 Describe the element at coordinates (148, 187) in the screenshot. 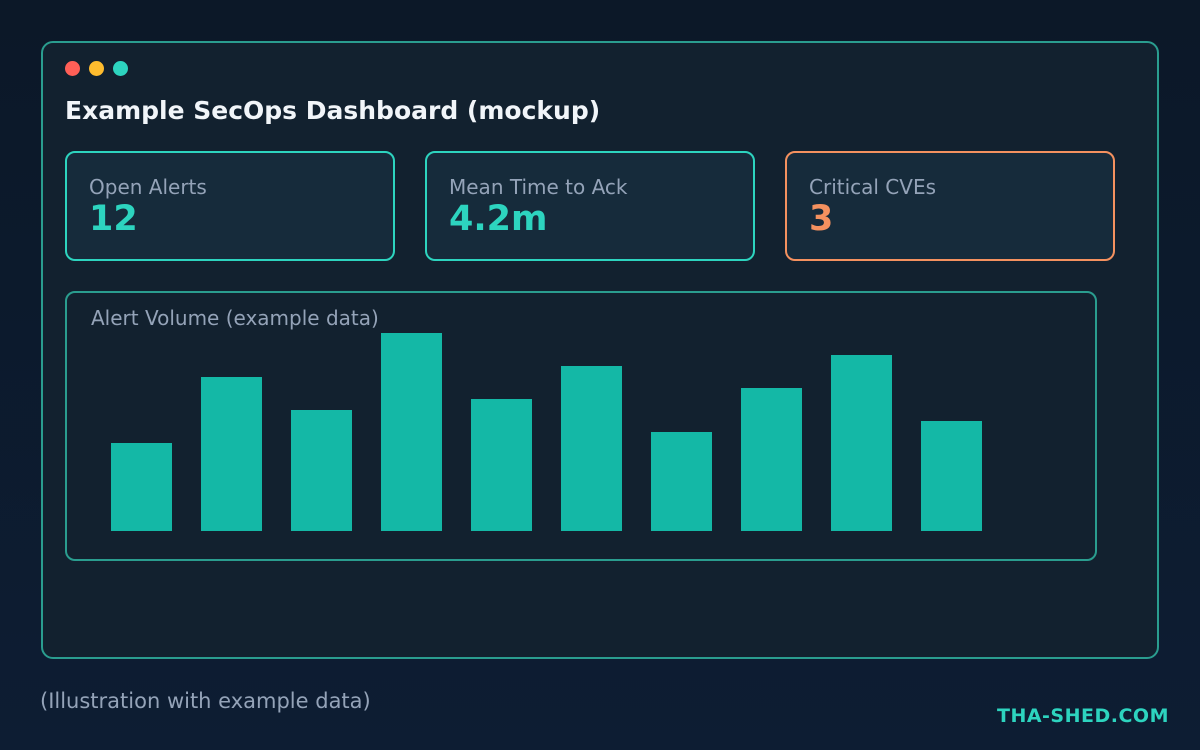

I see `kpi-label: Open Alerts` at that location.